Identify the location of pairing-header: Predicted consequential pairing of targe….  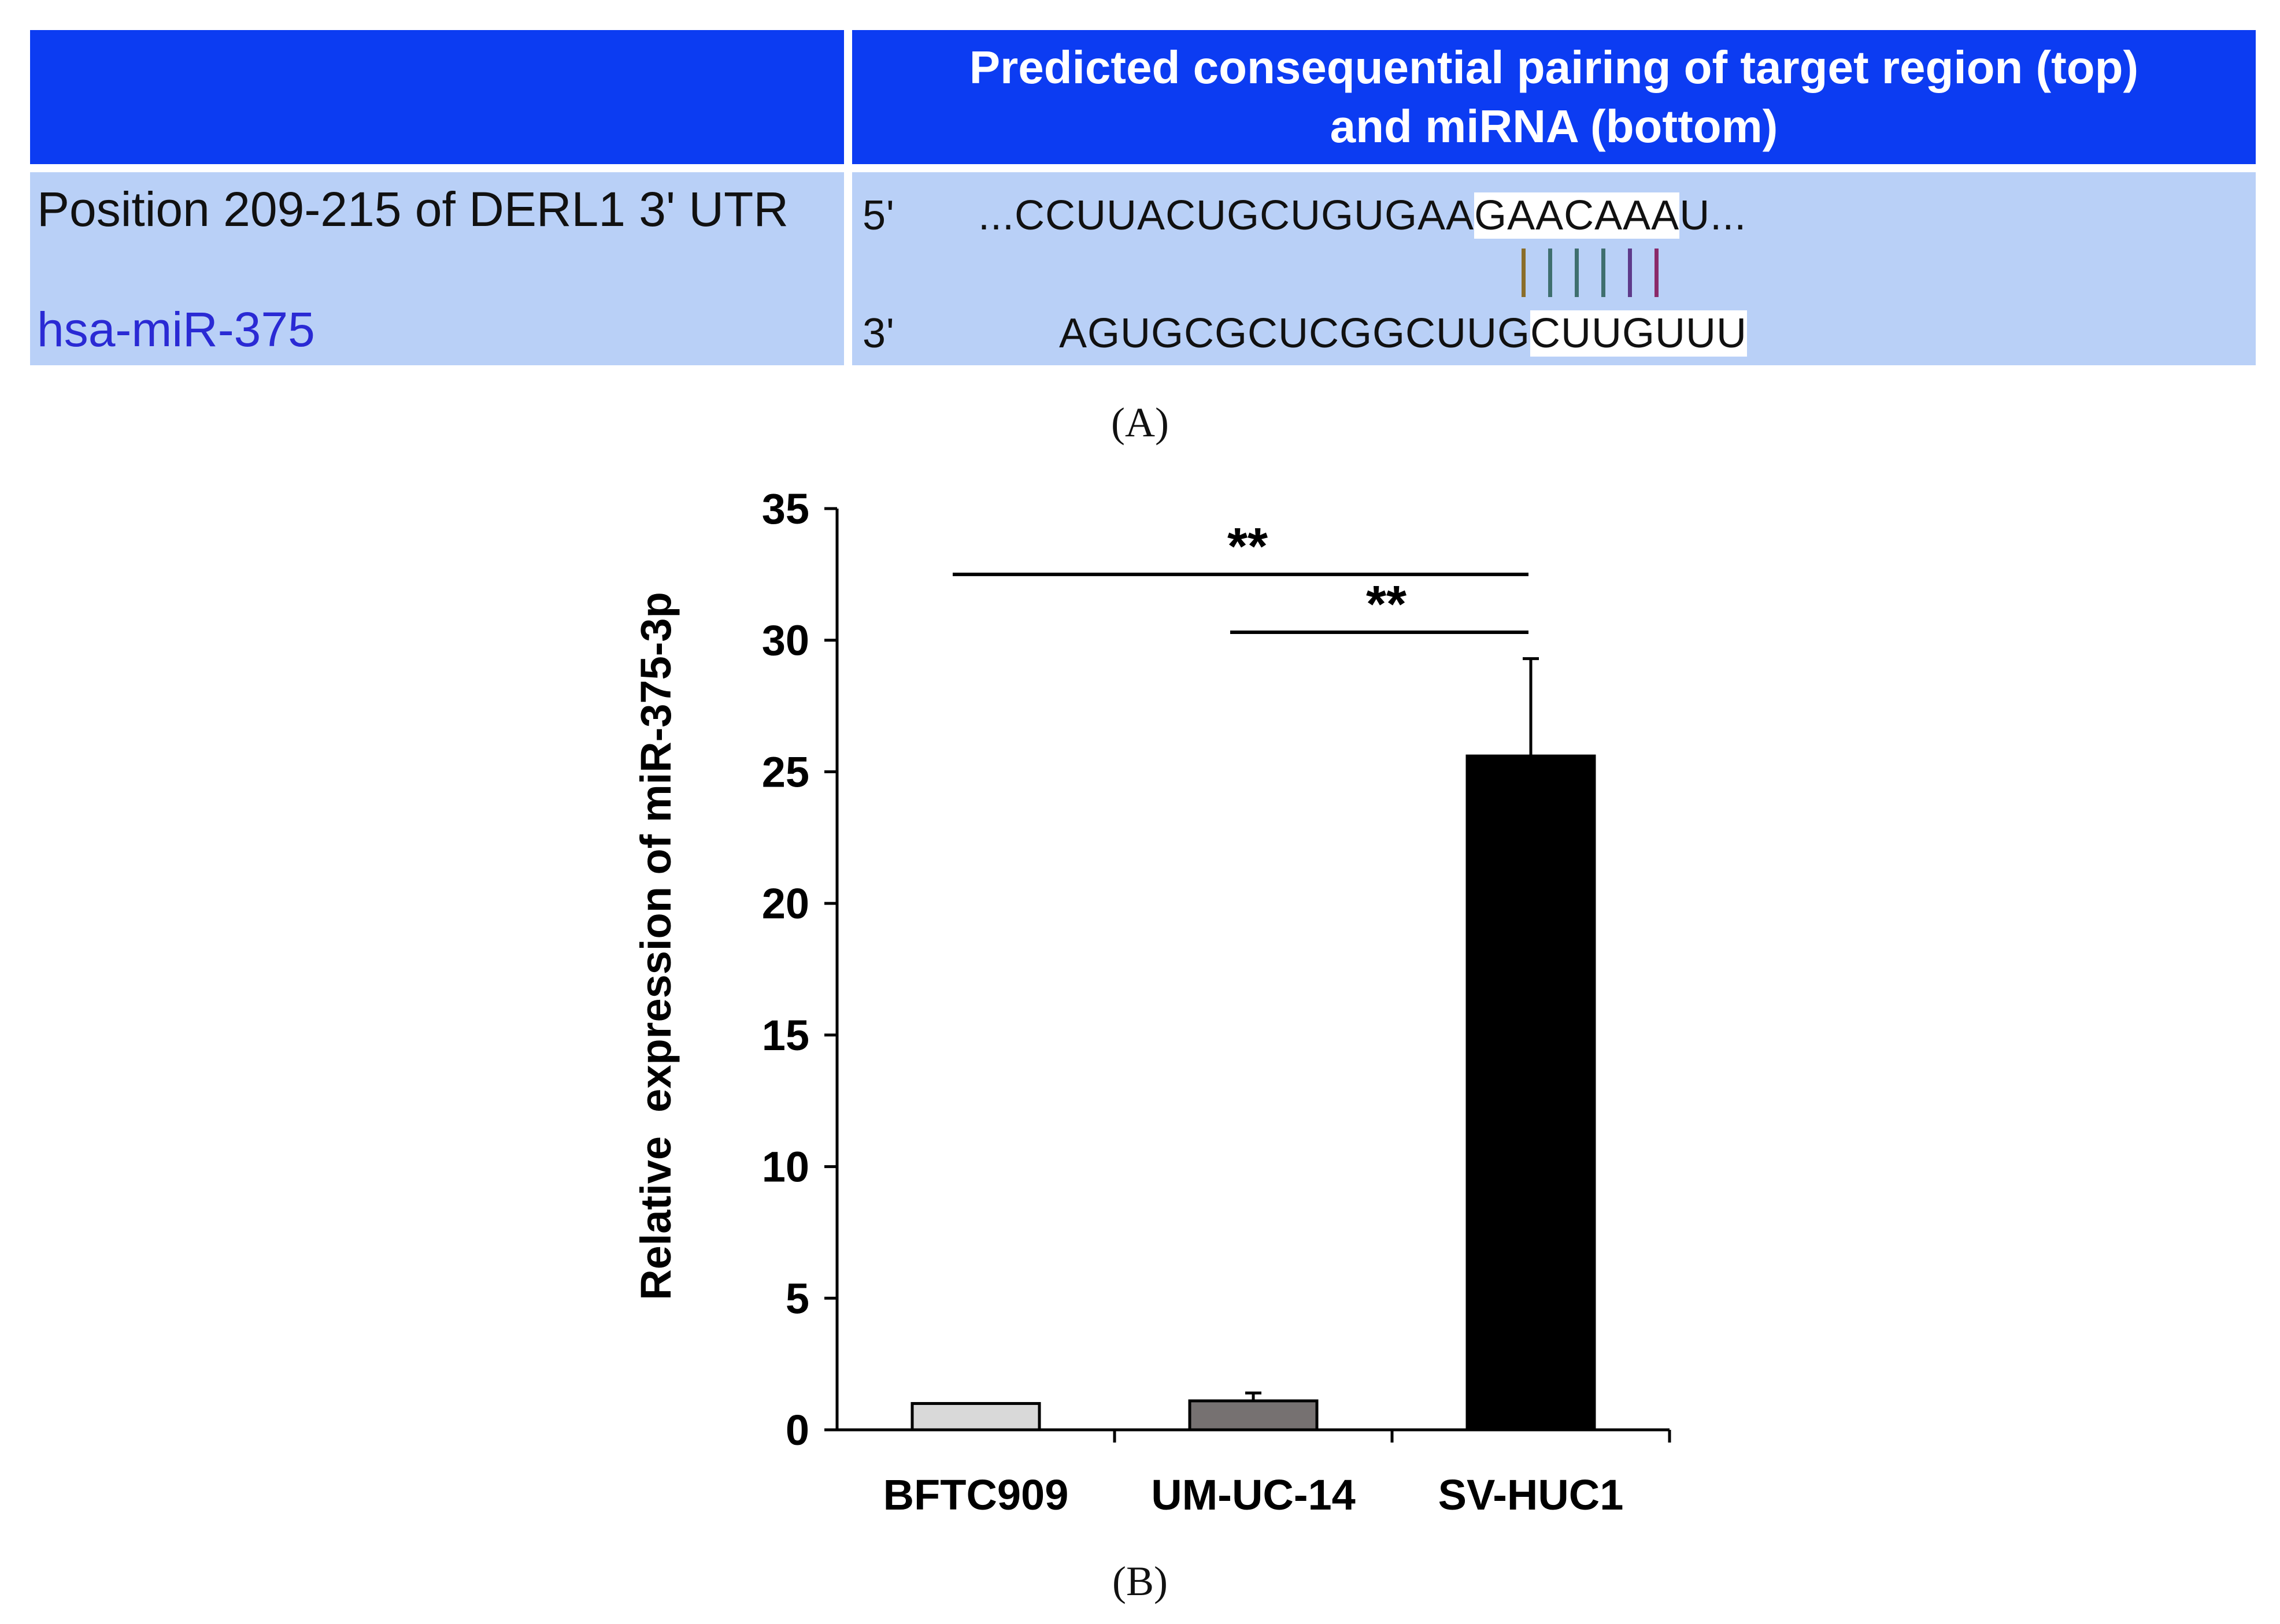
(1554, 97).